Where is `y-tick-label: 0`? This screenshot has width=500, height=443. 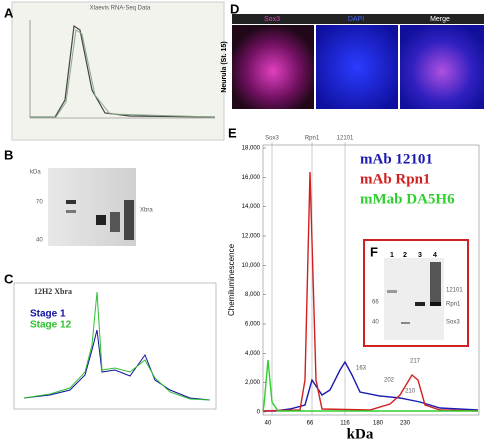
y-tick-label: 0 is located at coordinates (259, 413).